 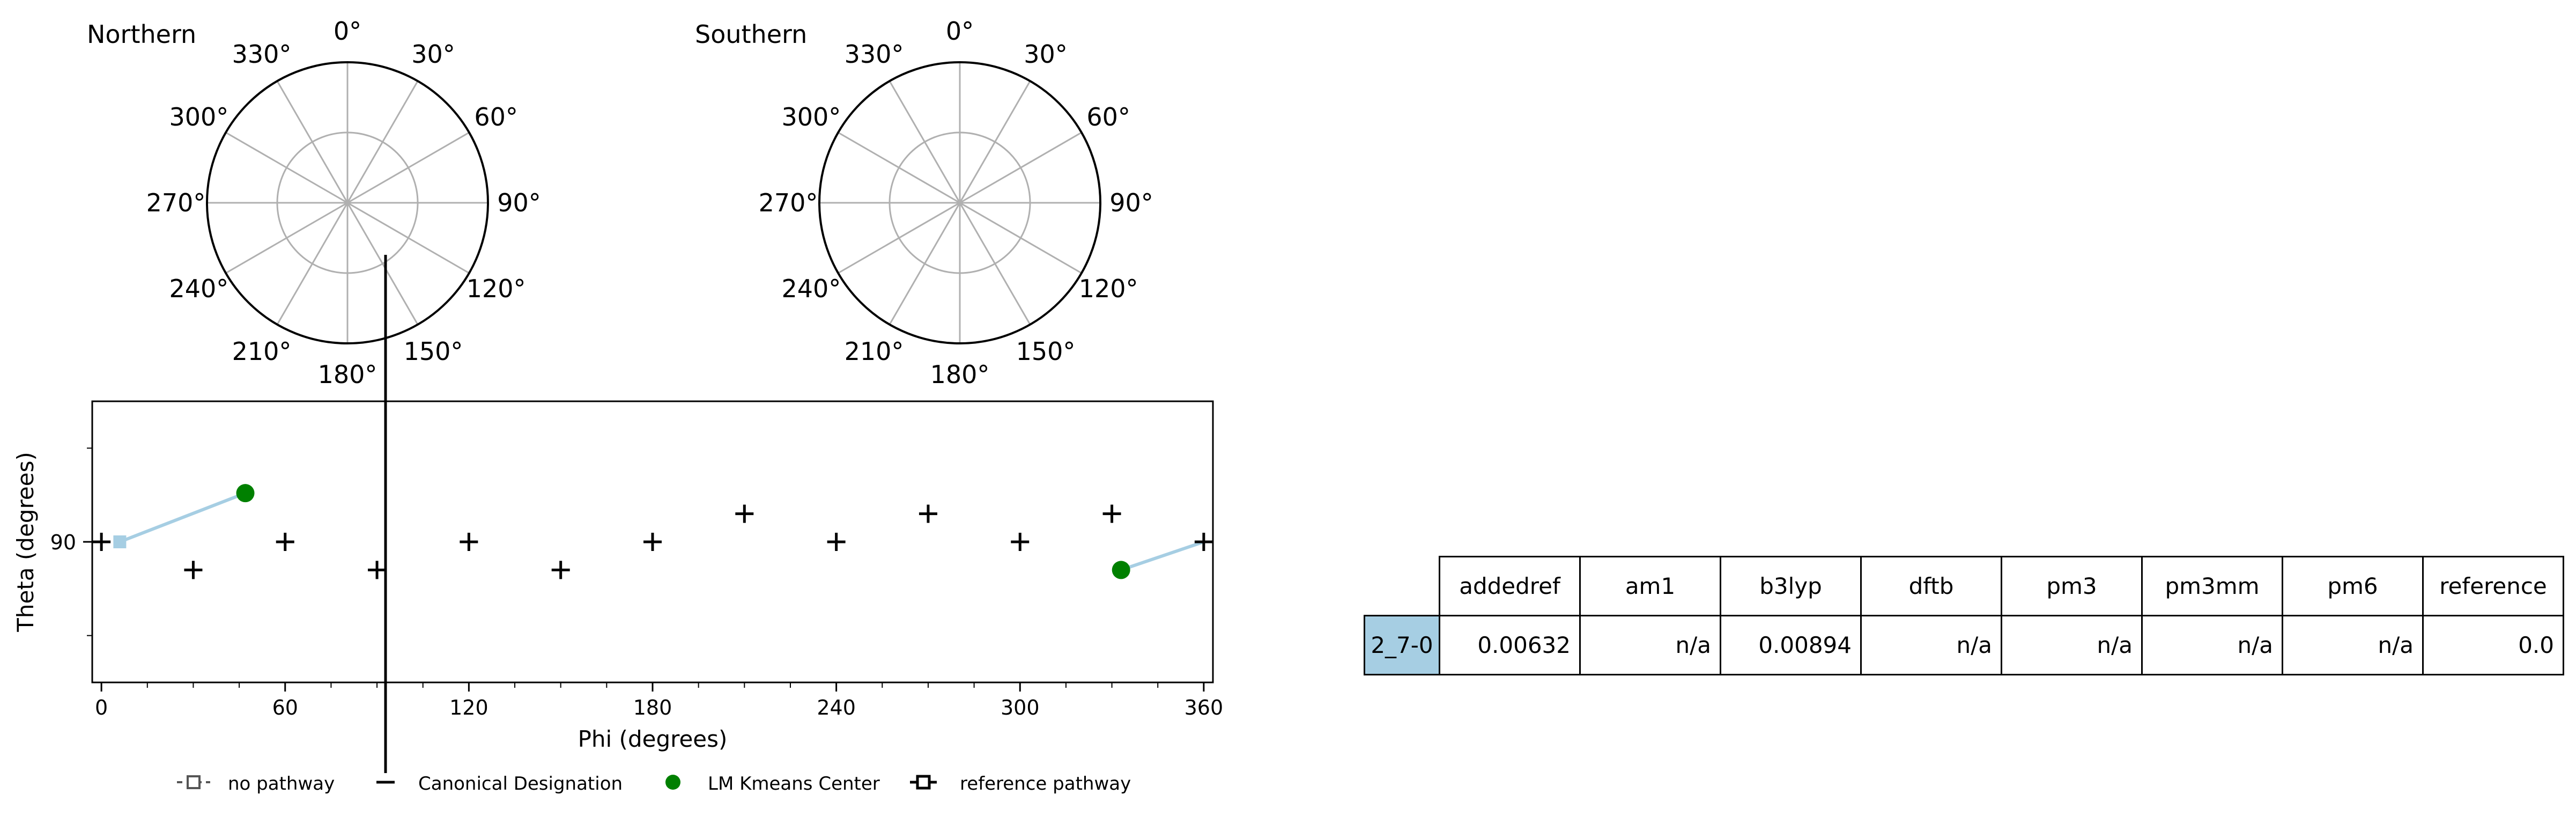 What do you see at coordinates (1204, 707) in the screenshot?
I see `x-tick-label: 360` at bounding box center [1204, 707].